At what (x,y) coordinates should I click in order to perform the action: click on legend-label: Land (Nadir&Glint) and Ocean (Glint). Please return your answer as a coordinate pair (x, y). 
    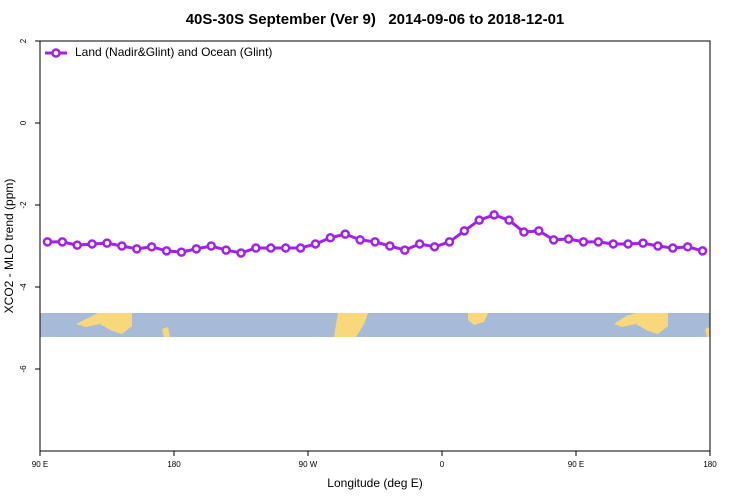
    Looking at the image, I should click on (173, 52).